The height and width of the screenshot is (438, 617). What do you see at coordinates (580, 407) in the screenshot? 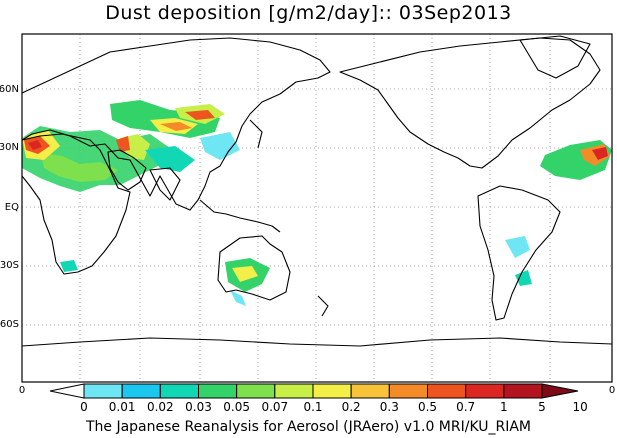
I see `colorbar-tick-label: 10` at bounding box center [580, 407].